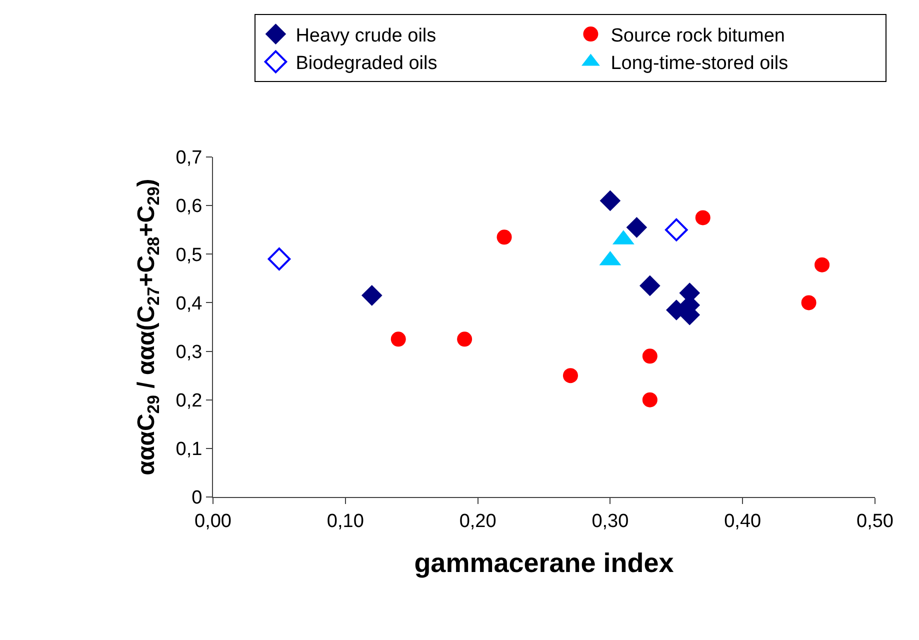 The height and width of the screenshot is (640, 919). I want to click on legend-label: Biodegraded oils, so click(367, 63).